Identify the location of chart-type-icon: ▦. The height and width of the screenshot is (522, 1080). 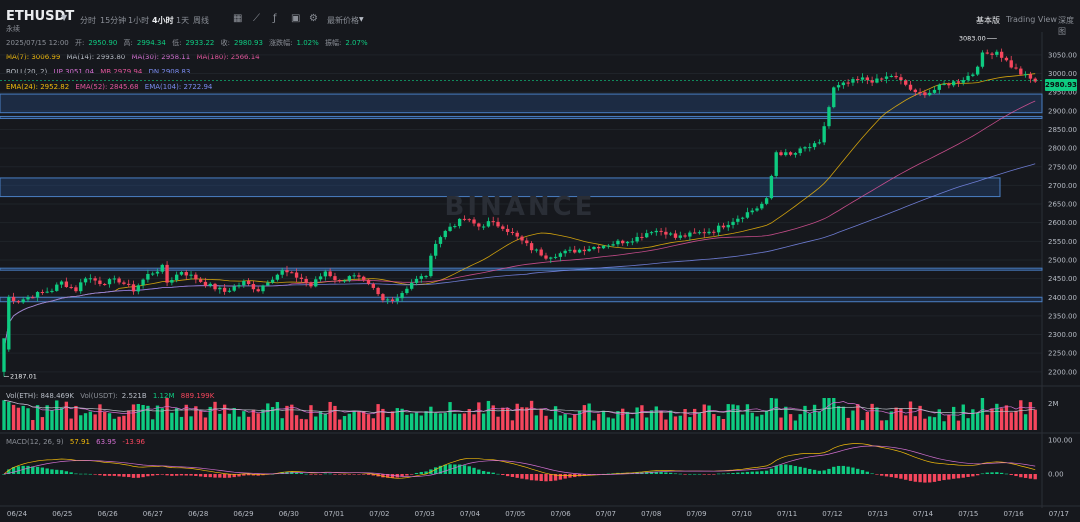
(238, 18).